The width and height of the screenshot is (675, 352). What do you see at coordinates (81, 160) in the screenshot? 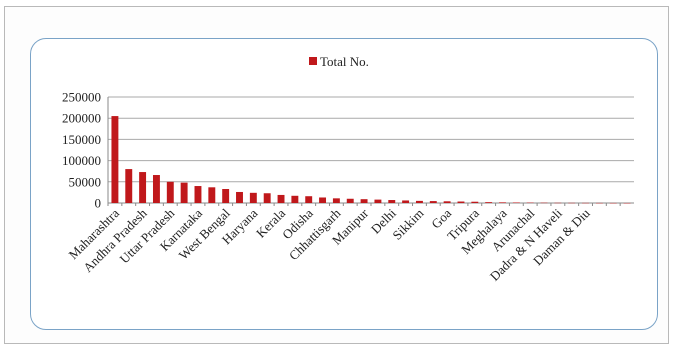
I see `y-tick-label: 100000` at bounding box center [81, 160].